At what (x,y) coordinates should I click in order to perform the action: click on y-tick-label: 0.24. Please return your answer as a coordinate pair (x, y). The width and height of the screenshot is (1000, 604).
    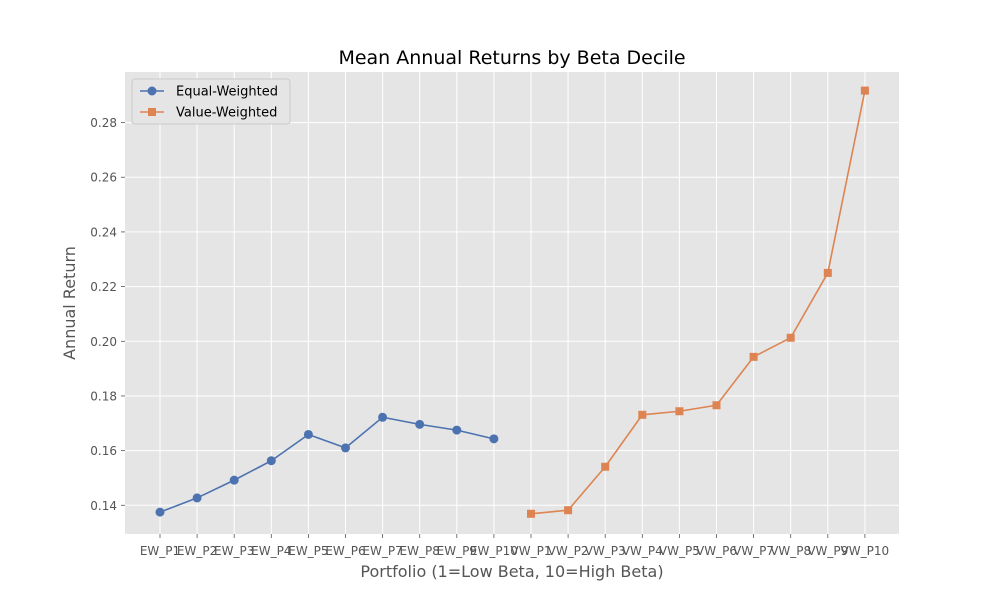
    Looking at the image, I should click on (103, 232).